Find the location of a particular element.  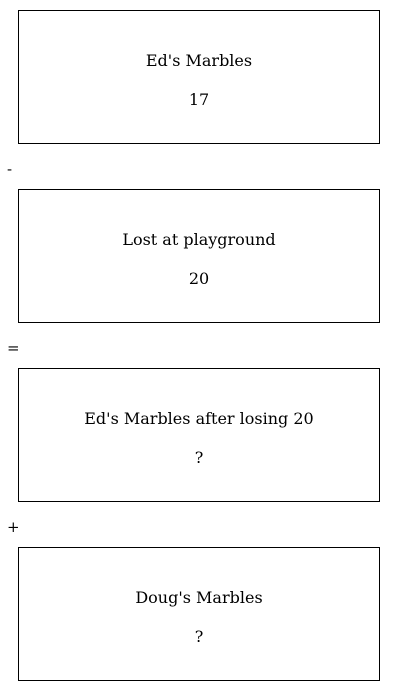

box-label: Ed's Marbles after losing 20 is located at coordinates (199, 418).